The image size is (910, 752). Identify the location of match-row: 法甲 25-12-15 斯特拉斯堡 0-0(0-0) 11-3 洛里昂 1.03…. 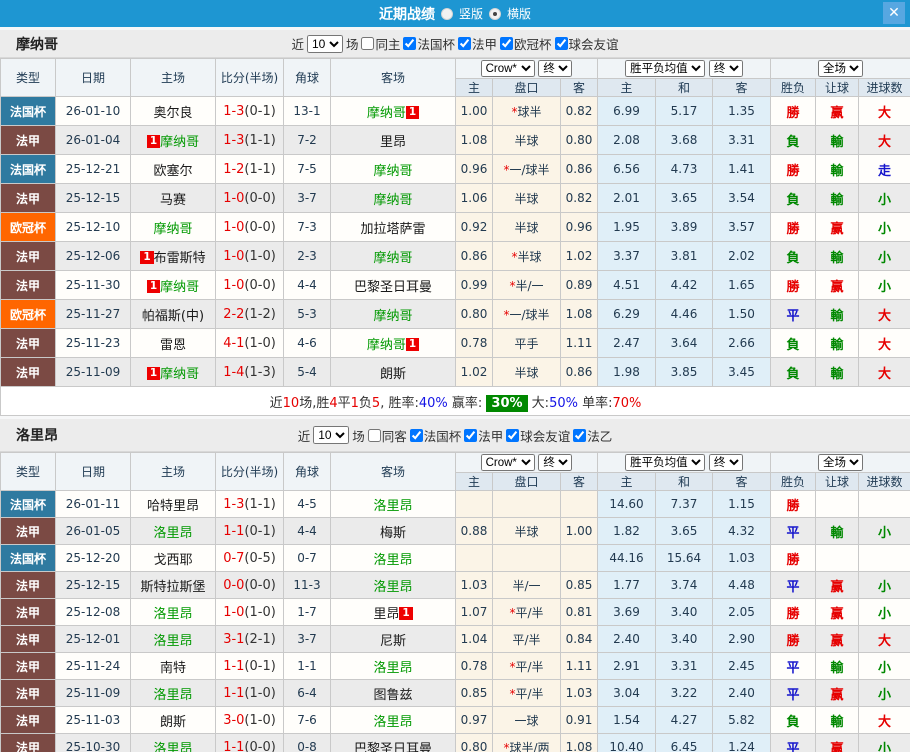
(455, 585).